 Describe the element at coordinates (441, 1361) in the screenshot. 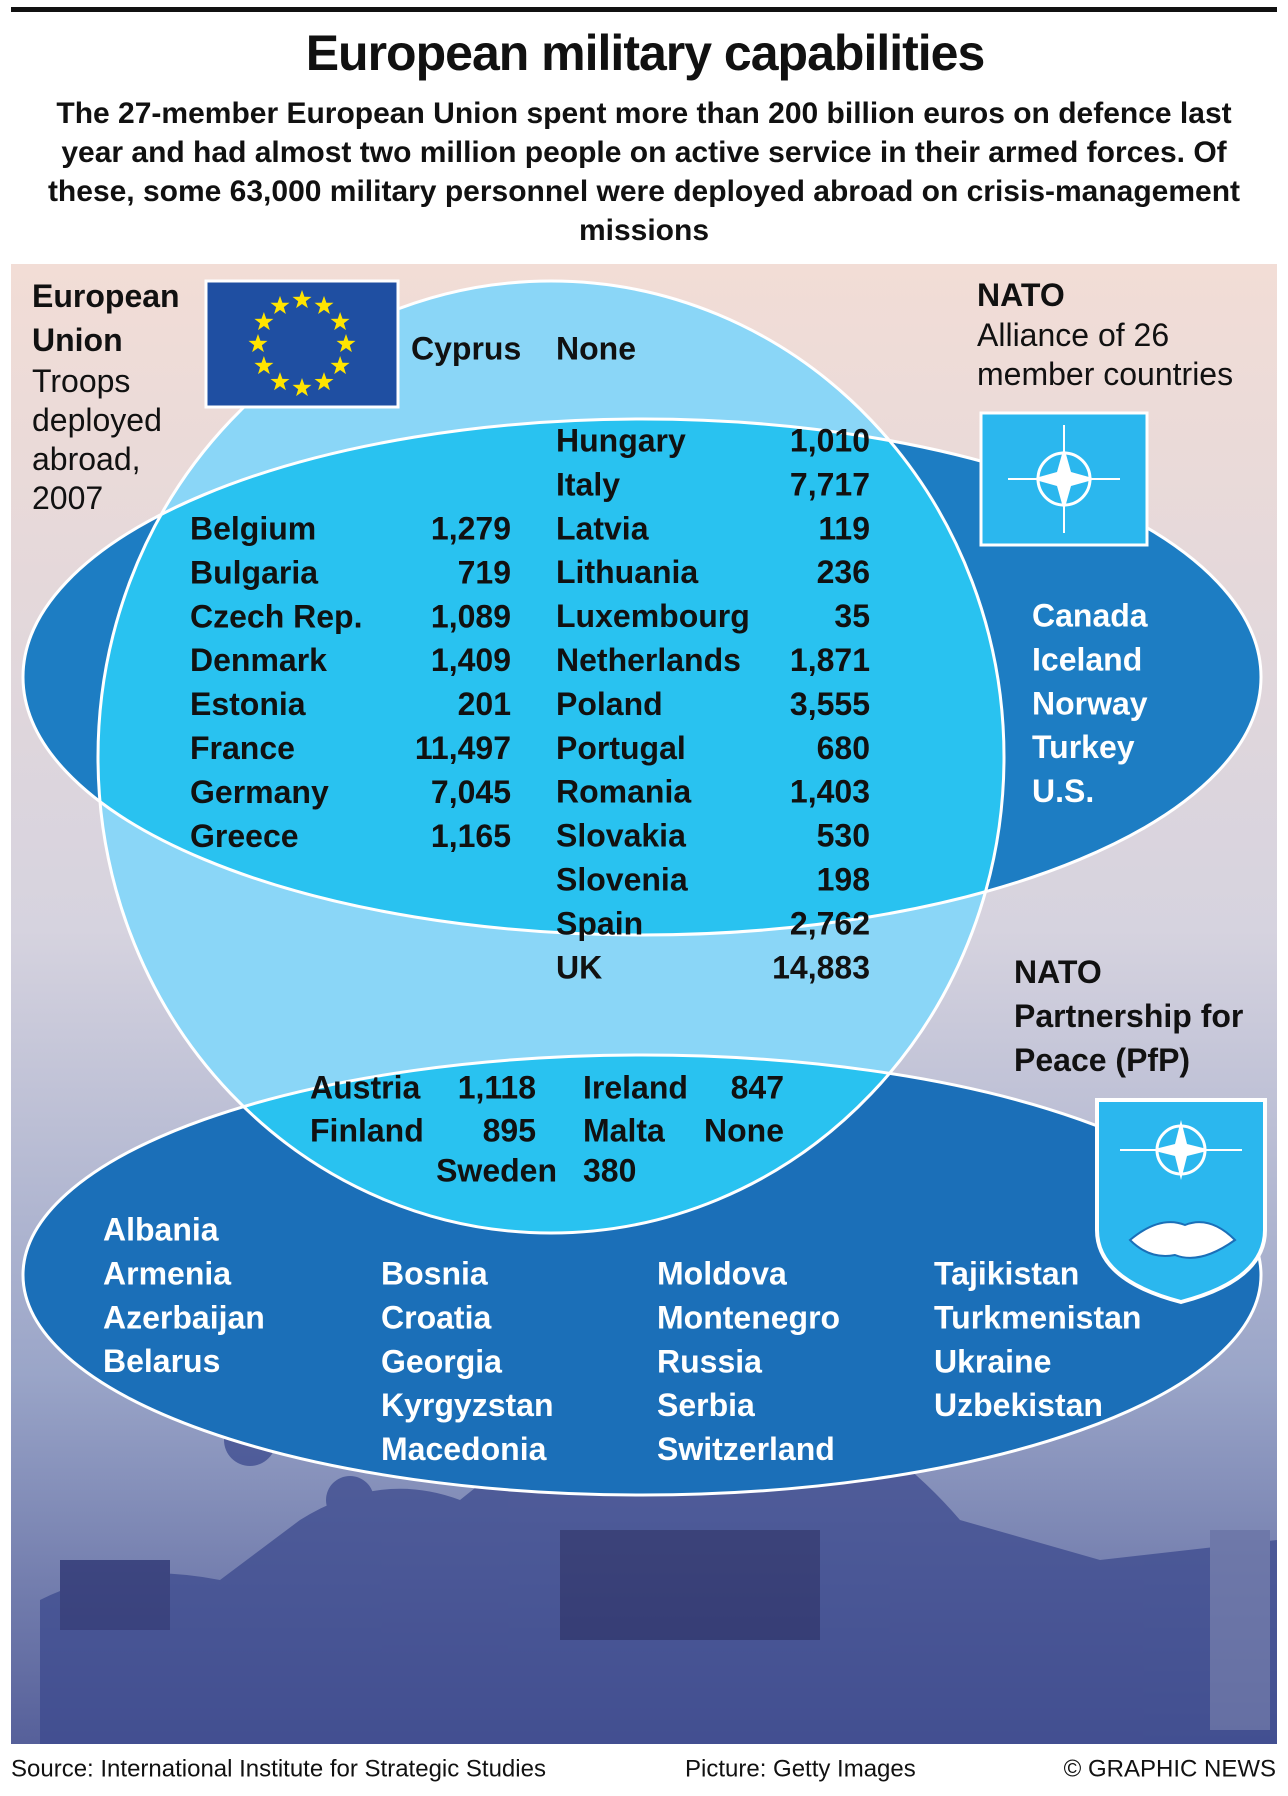

I see `country: Georgia` at that location.